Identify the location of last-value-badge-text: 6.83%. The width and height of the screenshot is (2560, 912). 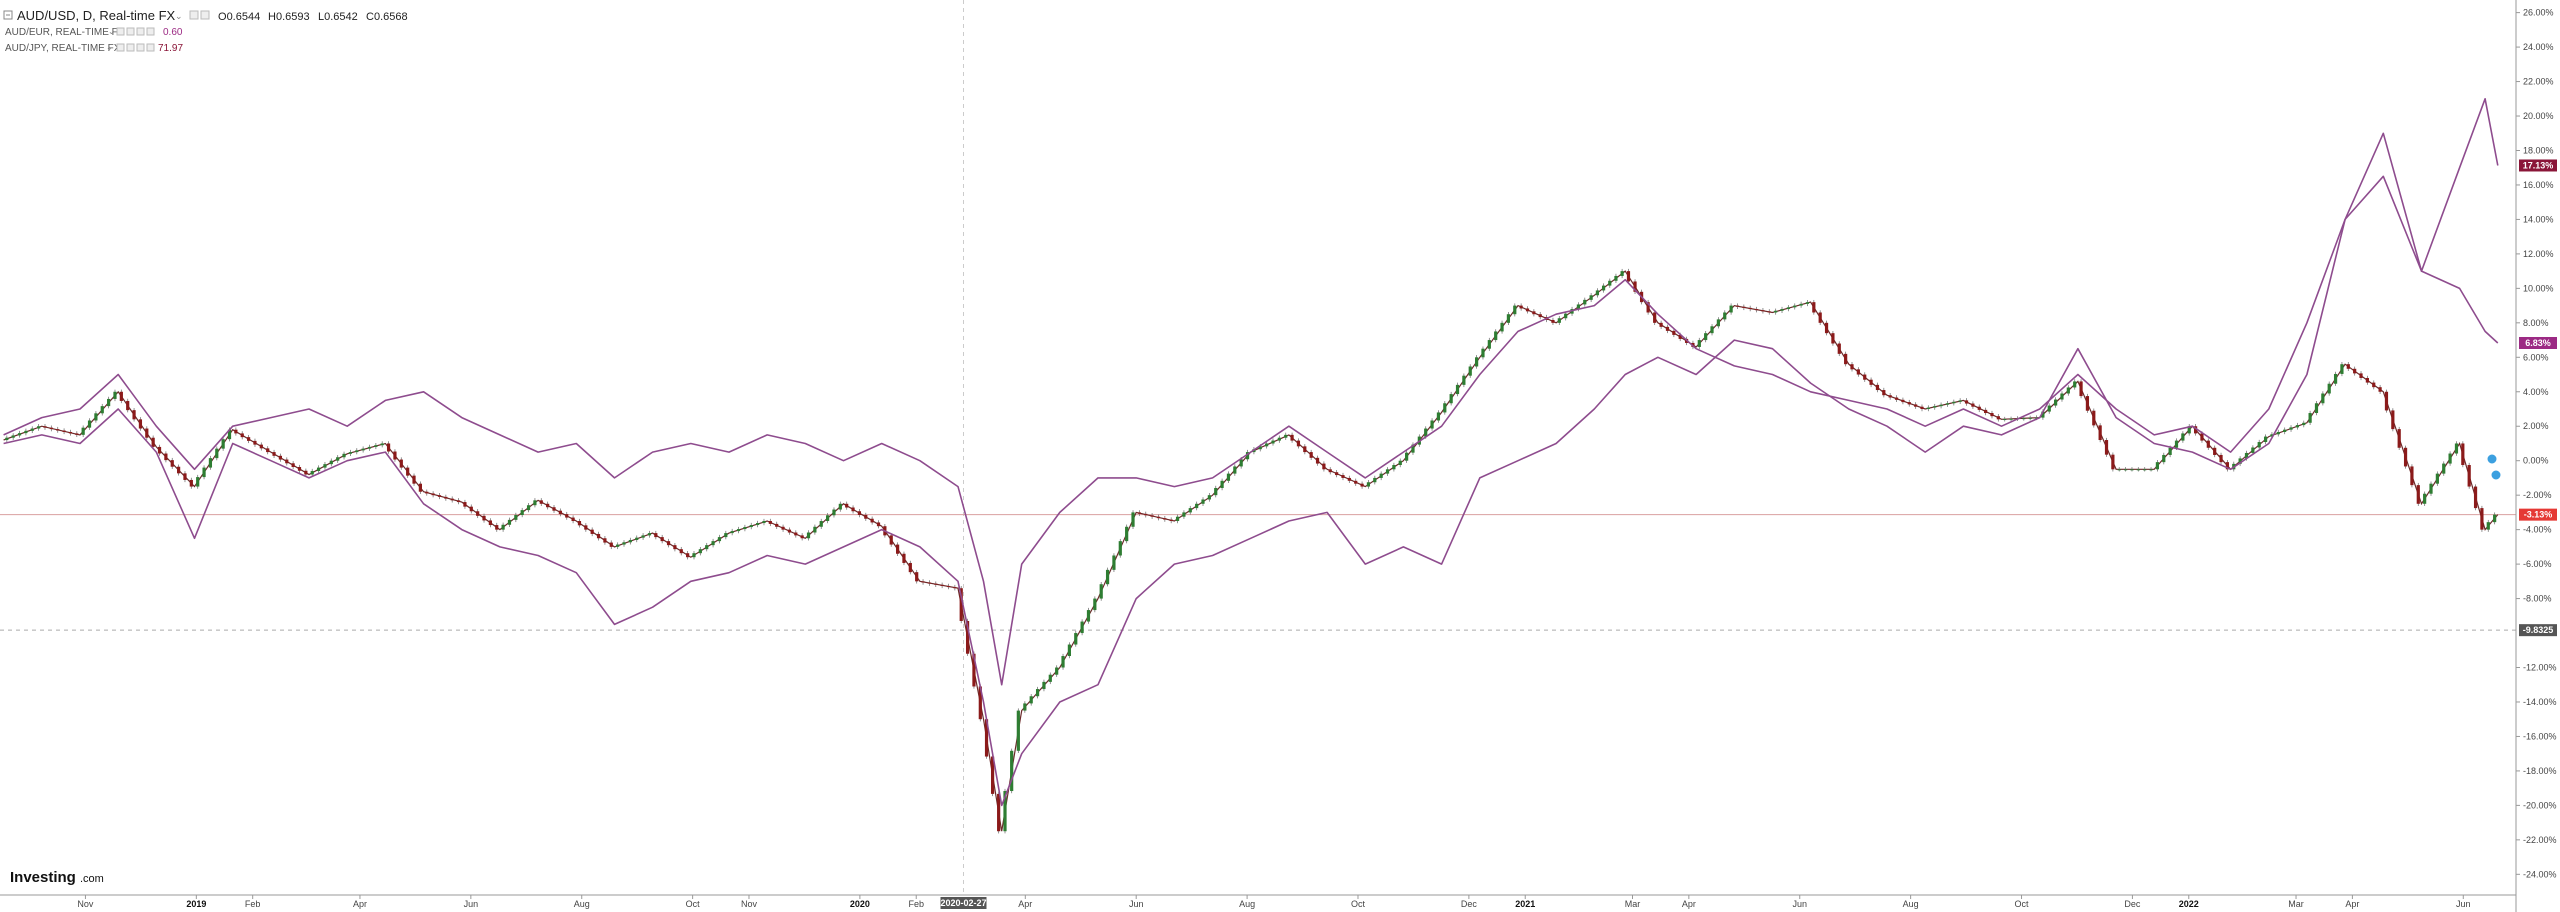
(2538, 343).